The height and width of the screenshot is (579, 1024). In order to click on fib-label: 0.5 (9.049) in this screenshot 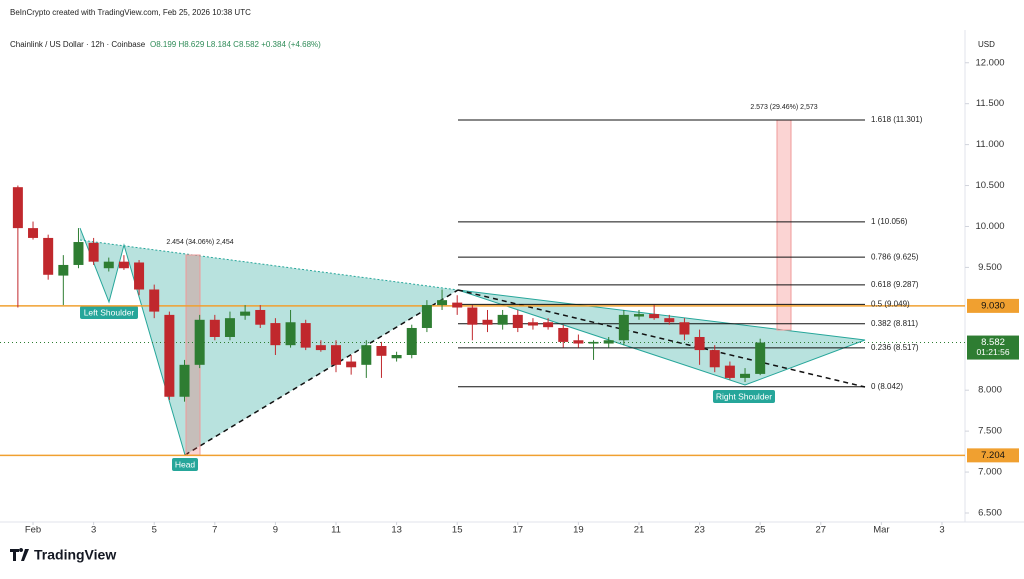, I will do `click(890, 303)`.